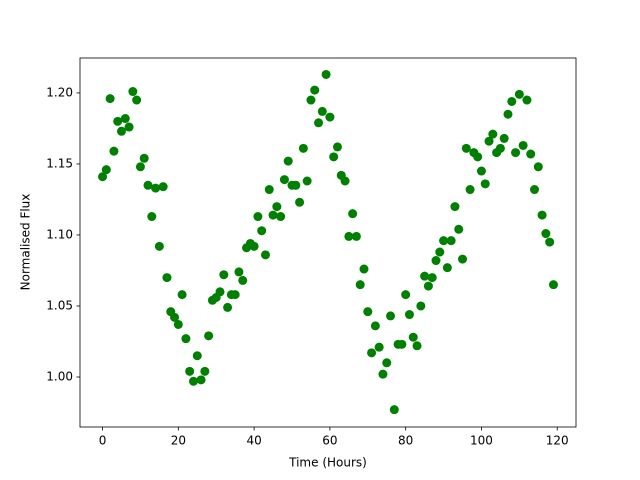 Image resolution: width=640 pixels, height=480 pixels. What do you see at coordinates (59, 163) in the screenshot?
I see `y-tick-label: 1.15` at bounding box center [59, 163].